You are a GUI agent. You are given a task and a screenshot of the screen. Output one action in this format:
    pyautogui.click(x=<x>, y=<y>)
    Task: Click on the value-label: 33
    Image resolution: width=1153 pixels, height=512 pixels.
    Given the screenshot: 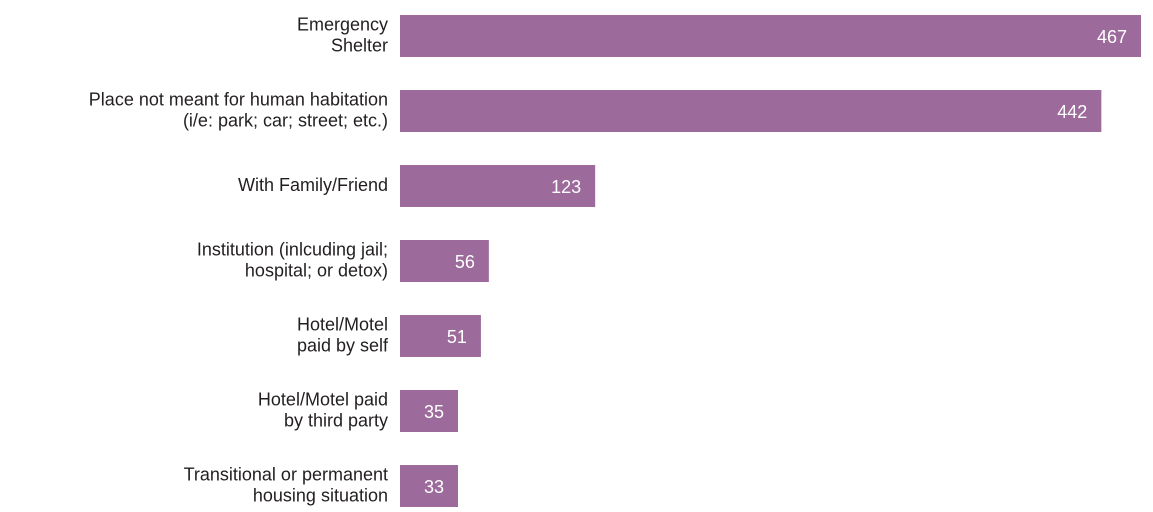 What is the action you would take?
    pyautogui.click(x=434, y=487)
    